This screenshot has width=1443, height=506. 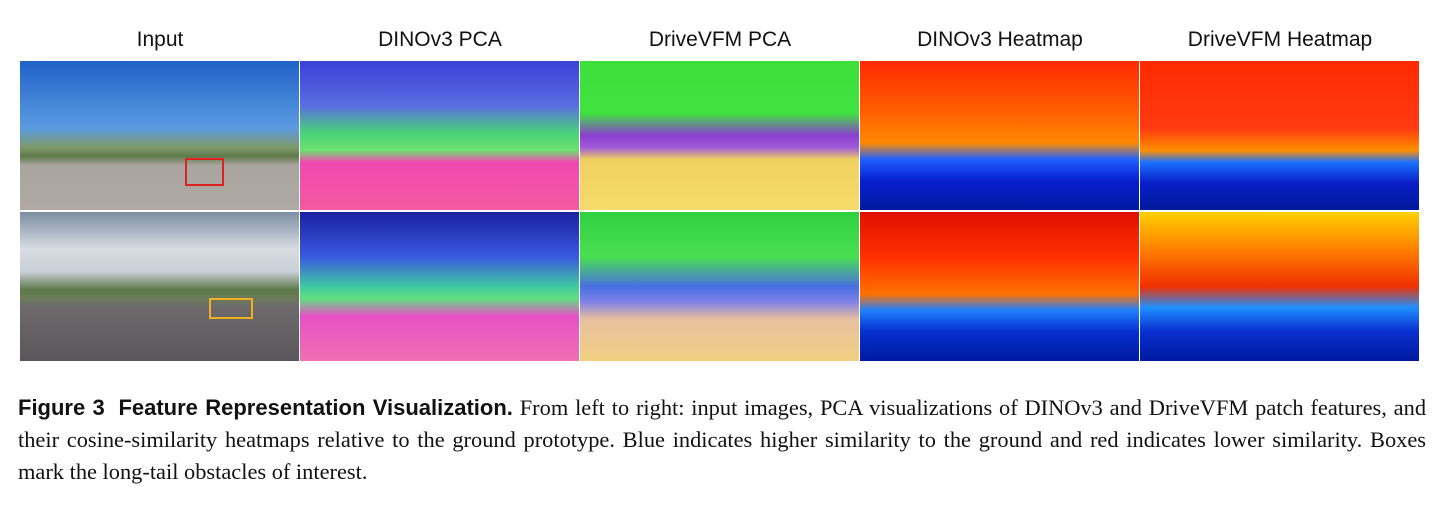 What do you see at coordinates (1000, 39) in the screenshot?
I see `column-header: DINOv3 Heatmap` at bounding box center [1000, 39].